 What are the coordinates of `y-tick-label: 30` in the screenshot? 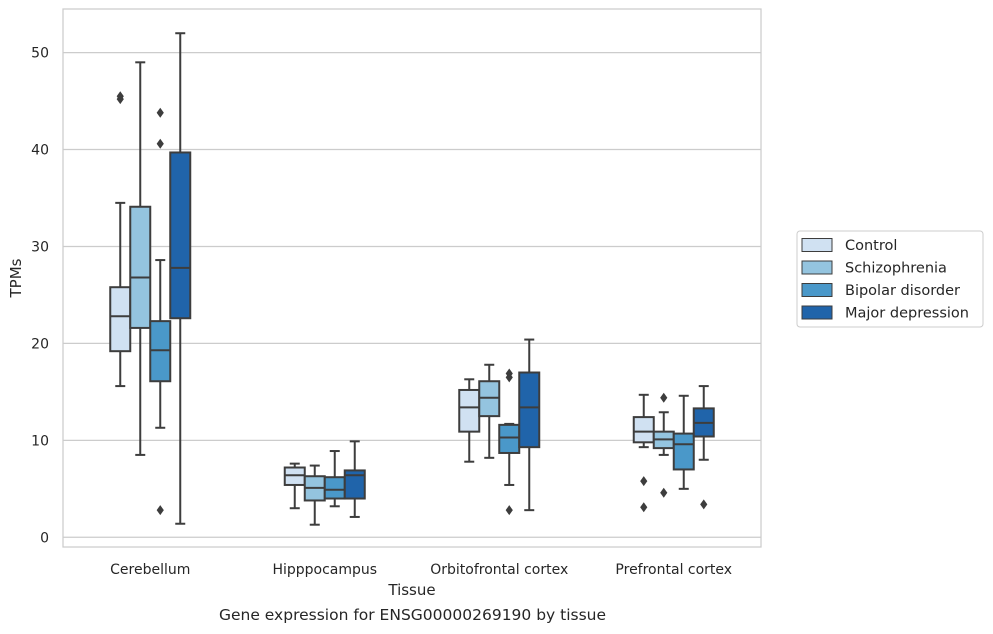 It's located at (40, 247).